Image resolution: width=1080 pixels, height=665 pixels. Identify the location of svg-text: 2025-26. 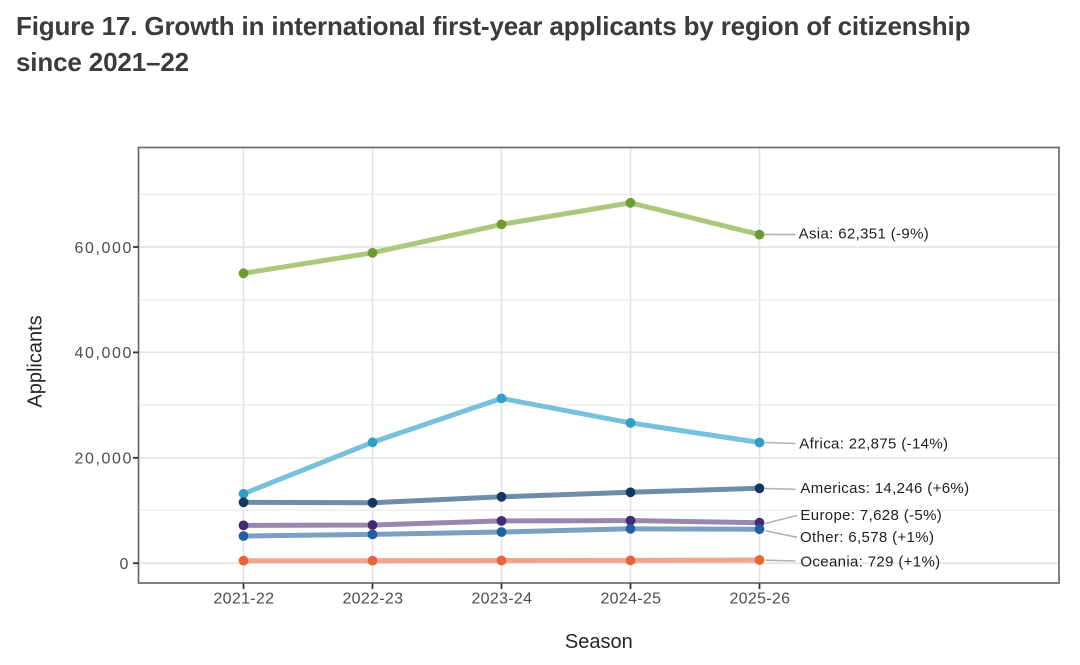
(759, 599).